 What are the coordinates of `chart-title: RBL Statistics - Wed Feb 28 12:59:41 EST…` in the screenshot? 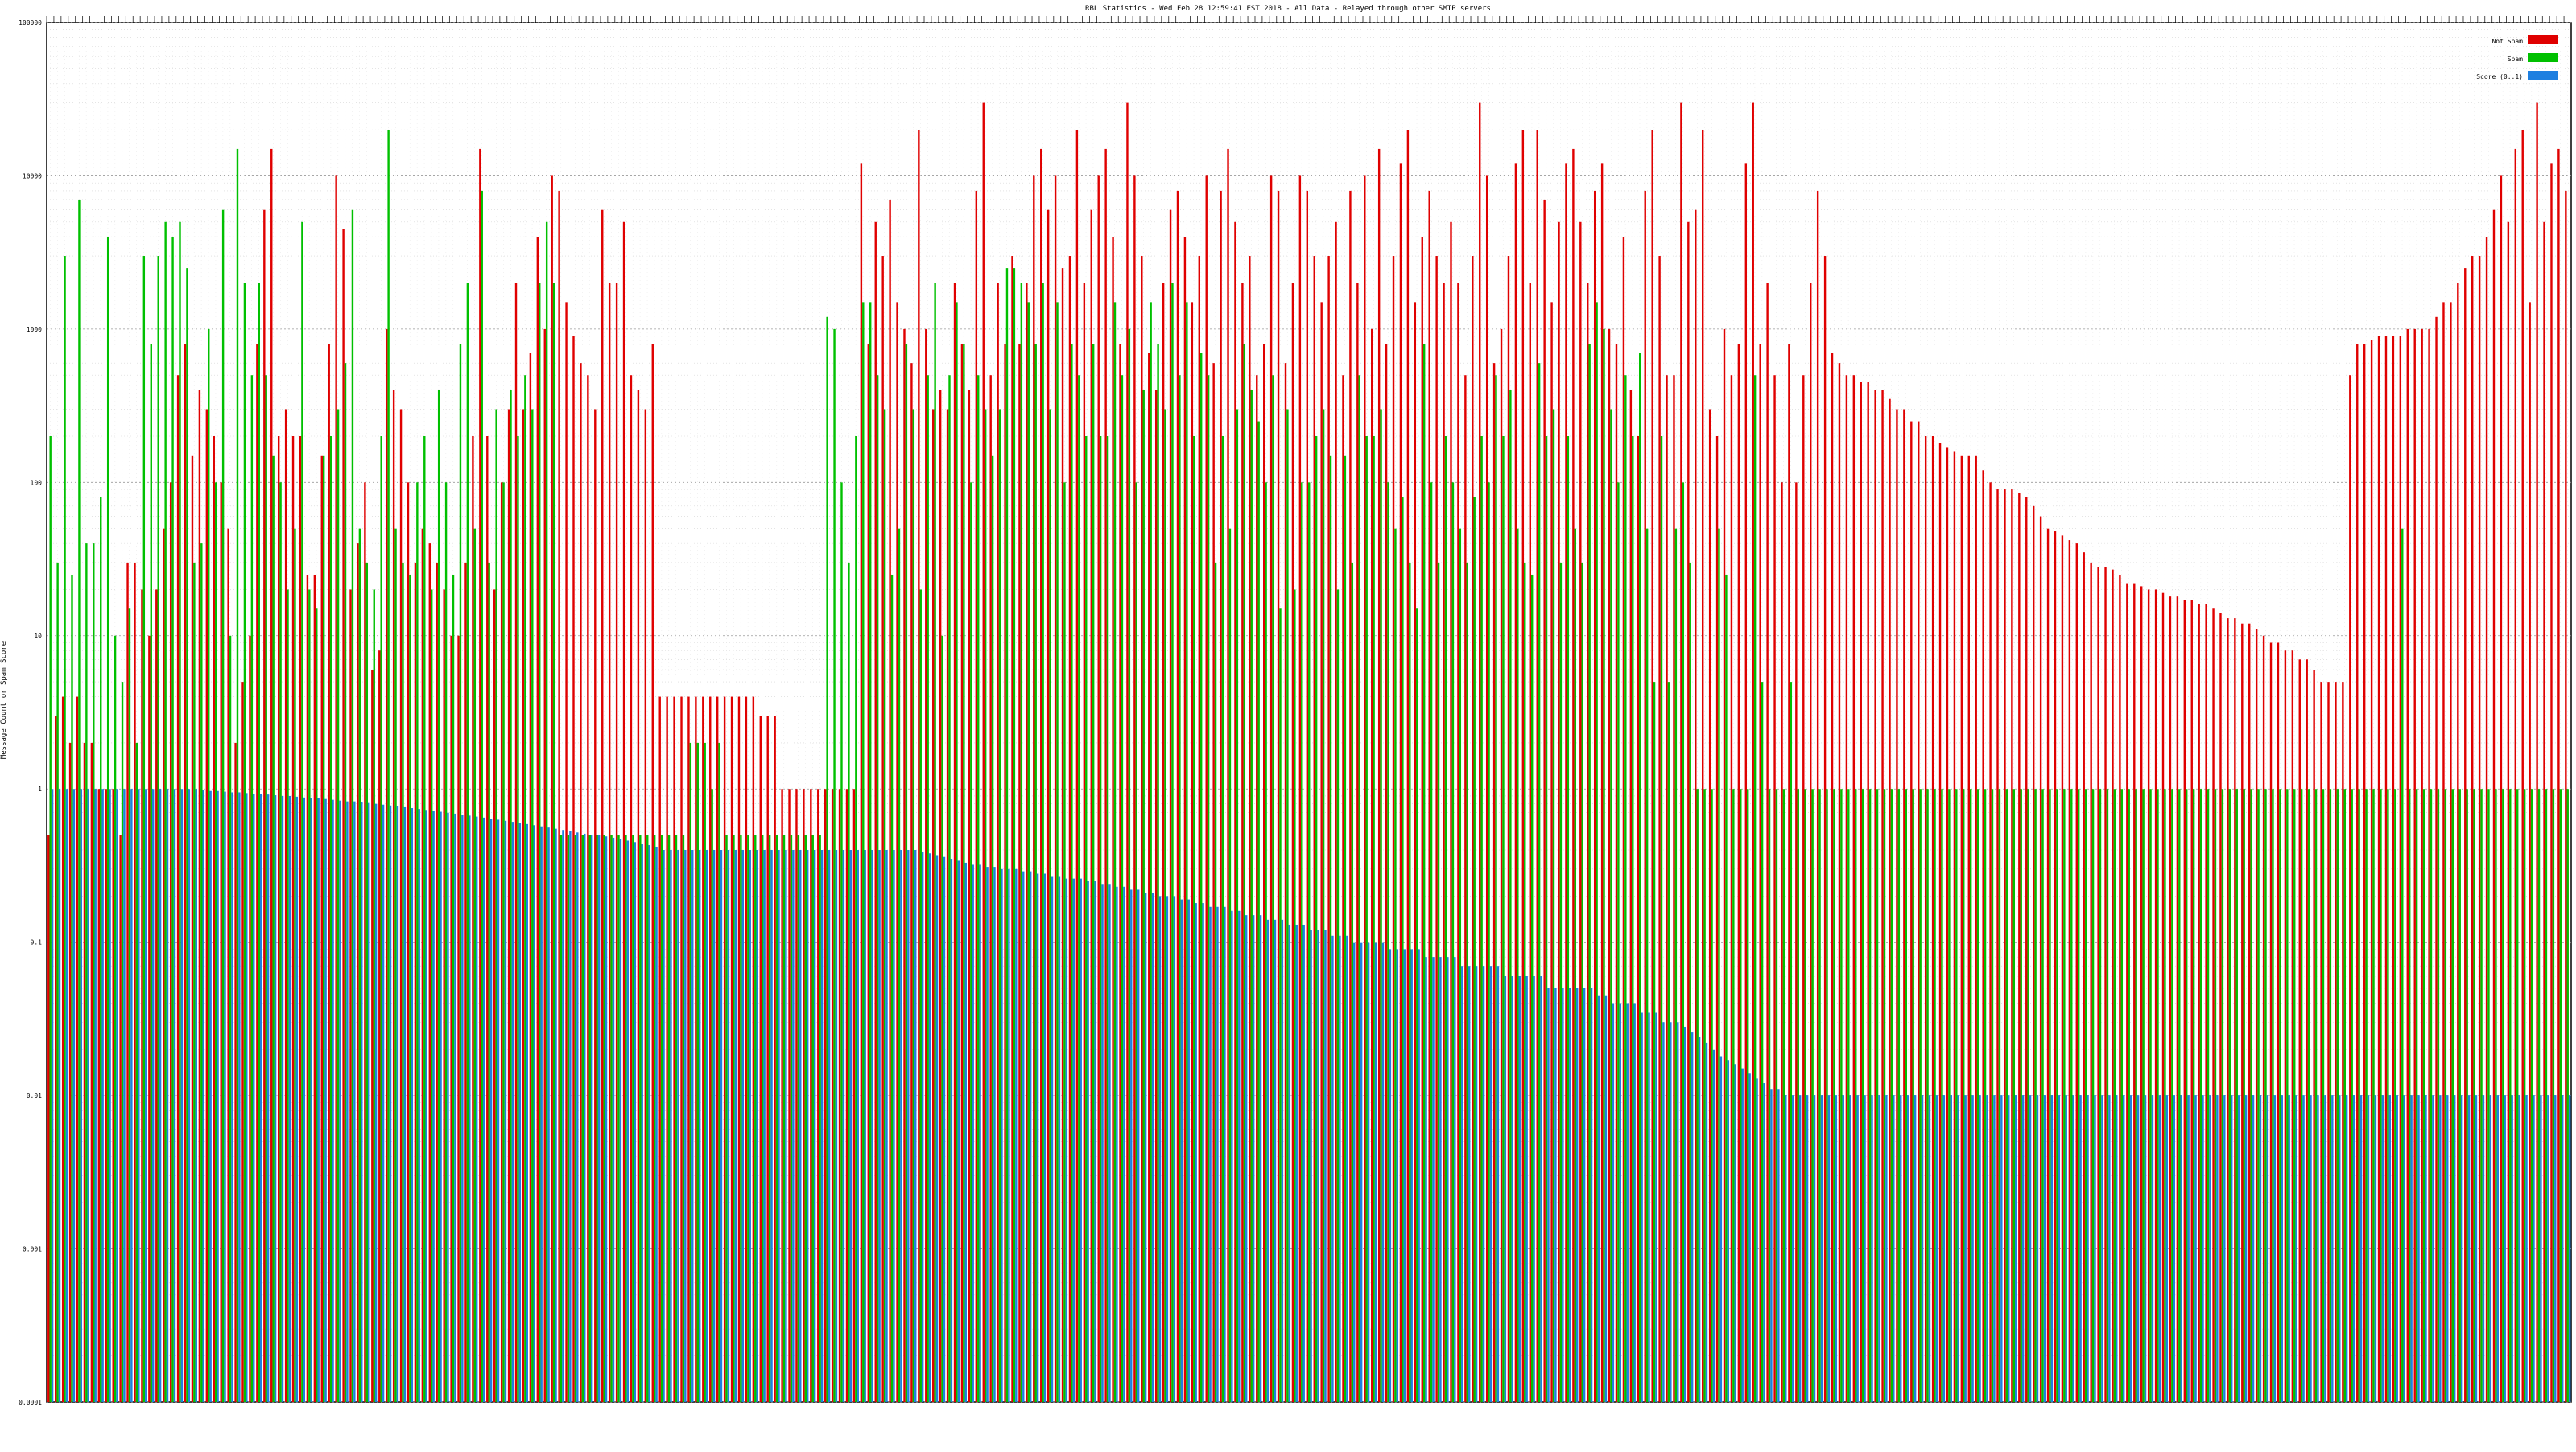 It's located at (1288, 9).